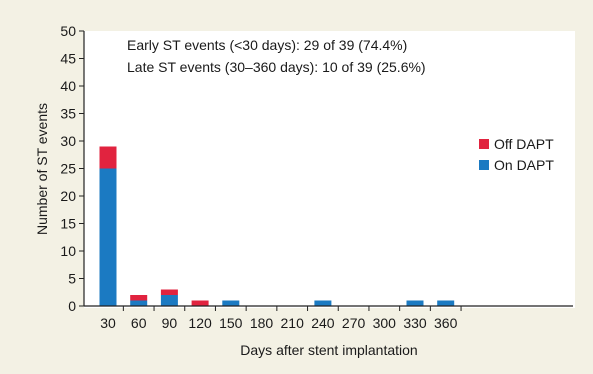  What do you see at coordinates (516, 154) in the screenshot?
I see `legend: Off DAPT On DAPT` at bounding box center [516, 154].